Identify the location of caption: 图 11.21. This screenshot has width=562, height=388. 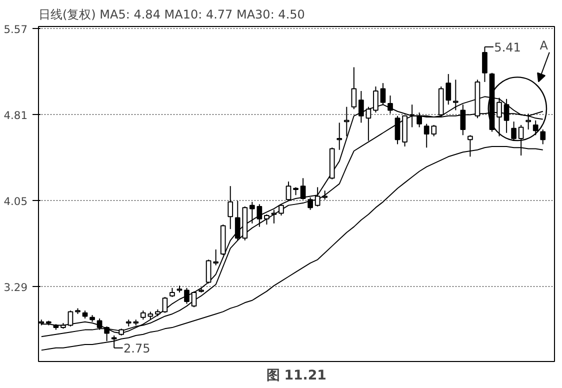
(296, 376).